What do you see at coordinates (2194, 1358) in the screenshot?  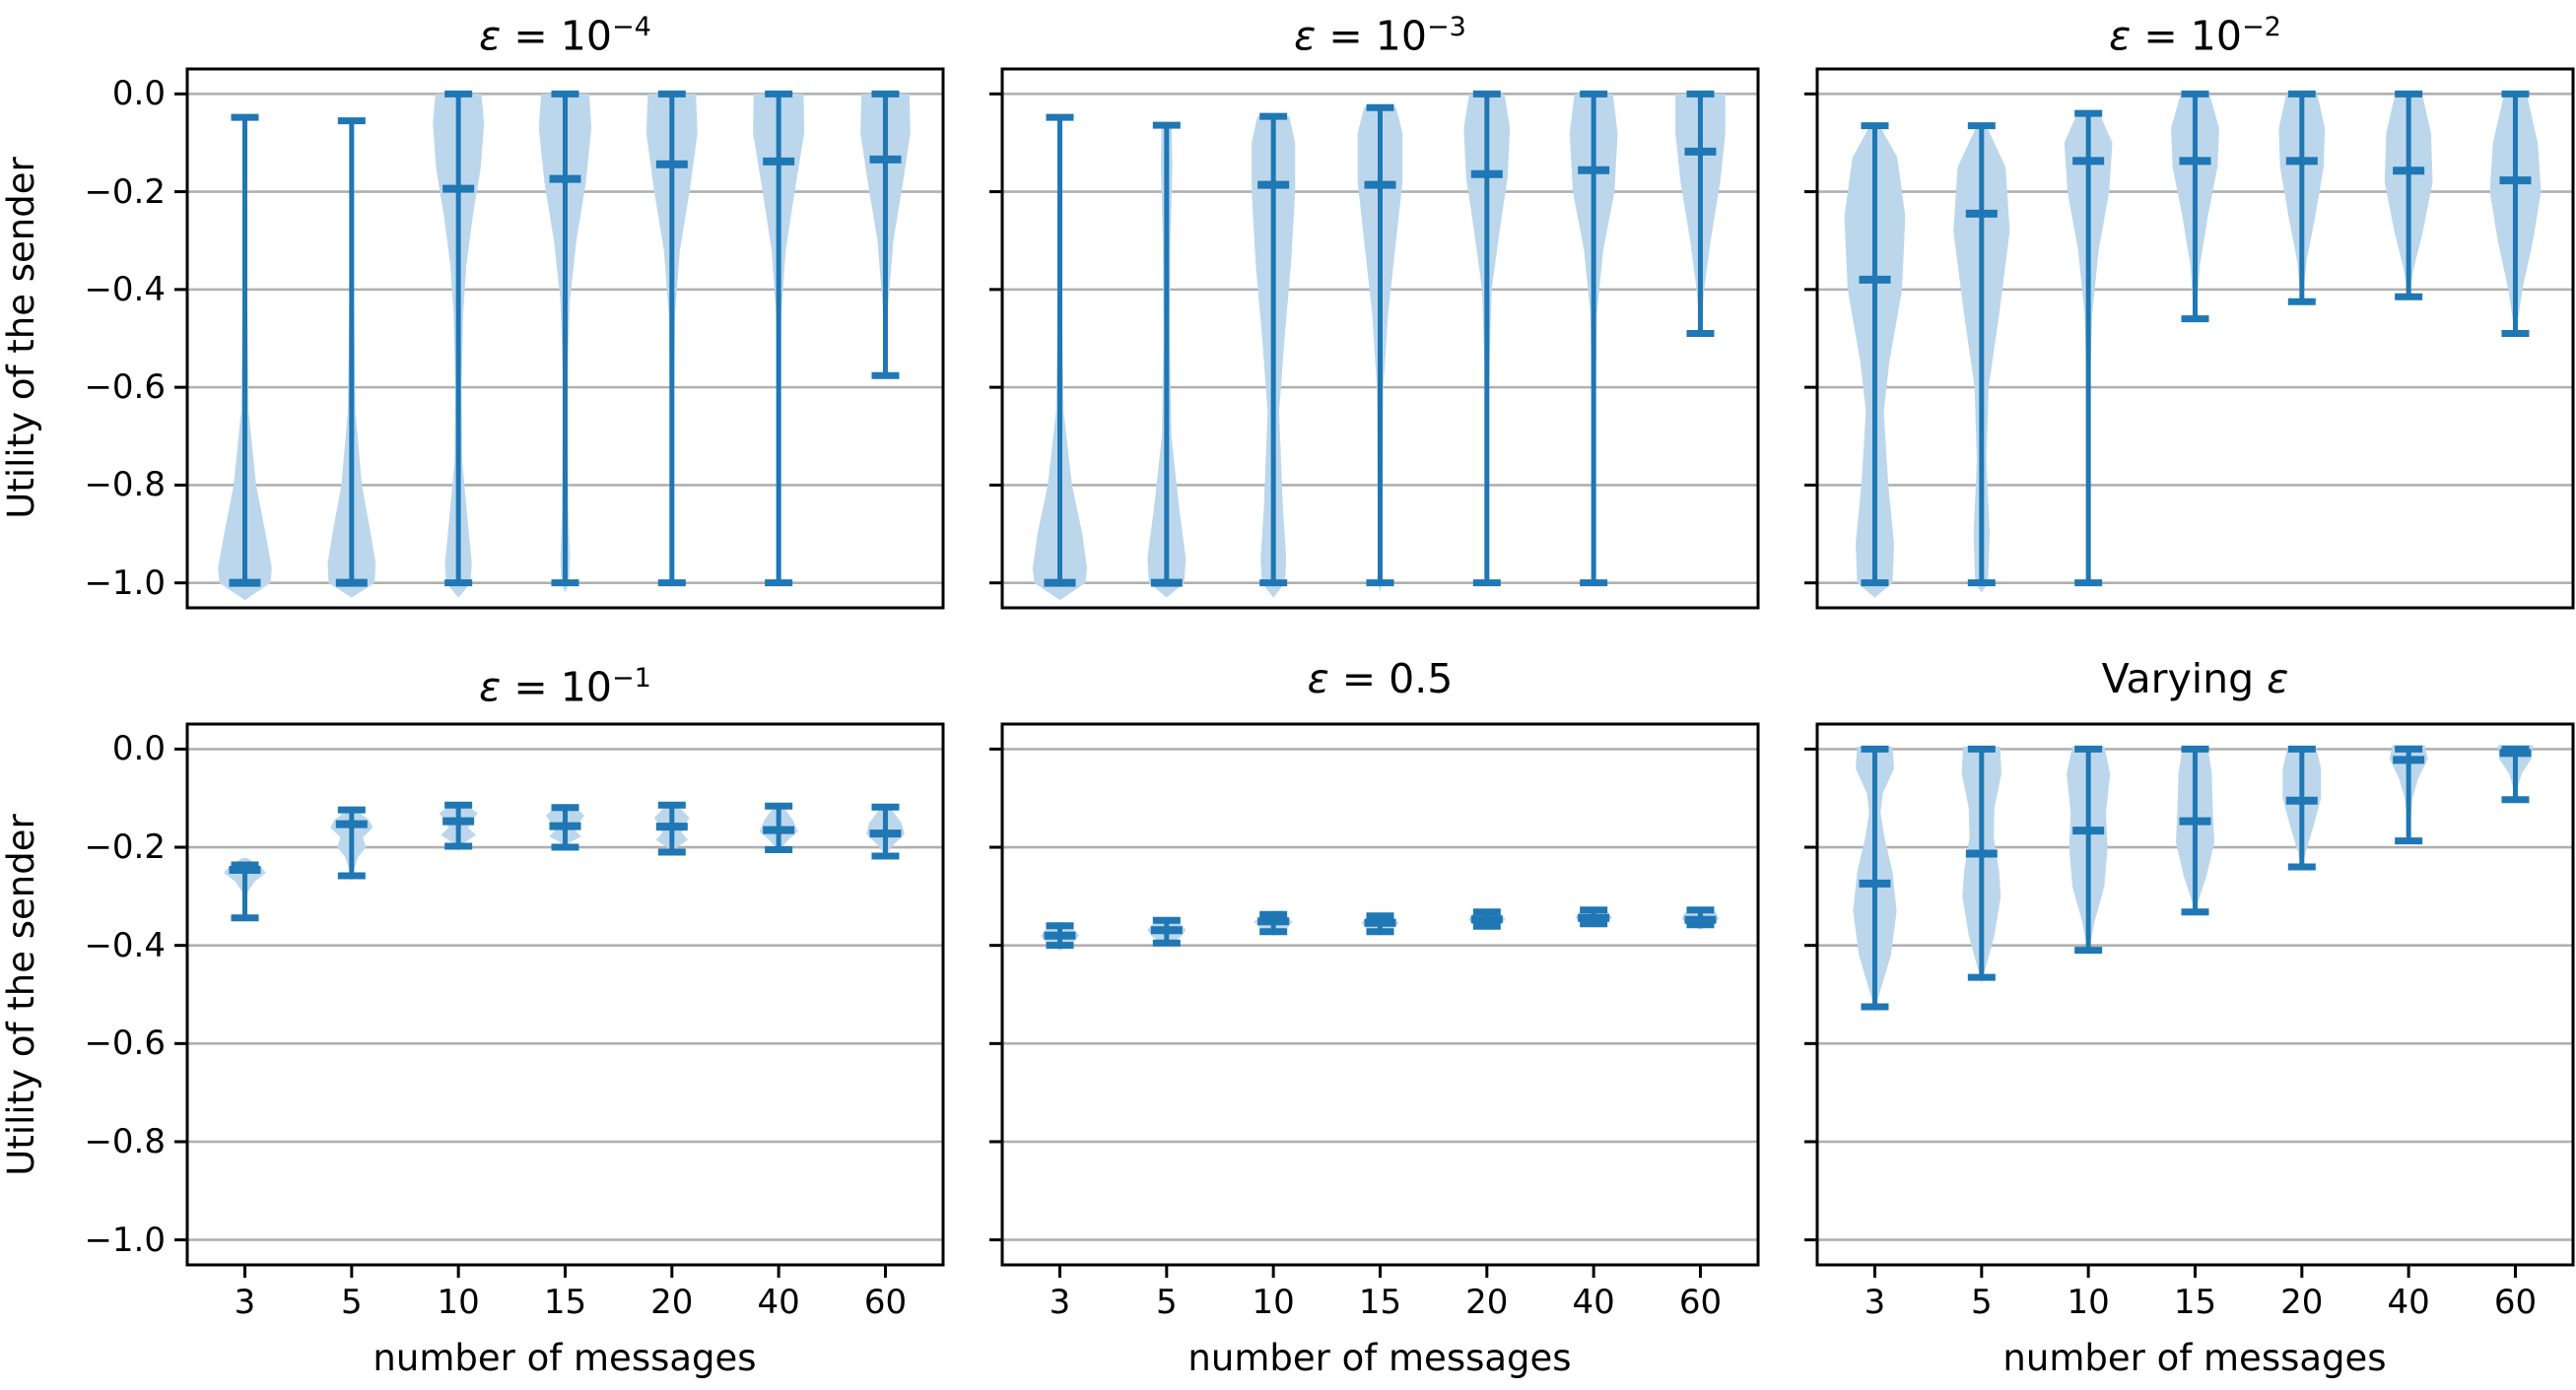 I see `x-axis-label-col3: number of messages` at bounding box center [2194, 1358].